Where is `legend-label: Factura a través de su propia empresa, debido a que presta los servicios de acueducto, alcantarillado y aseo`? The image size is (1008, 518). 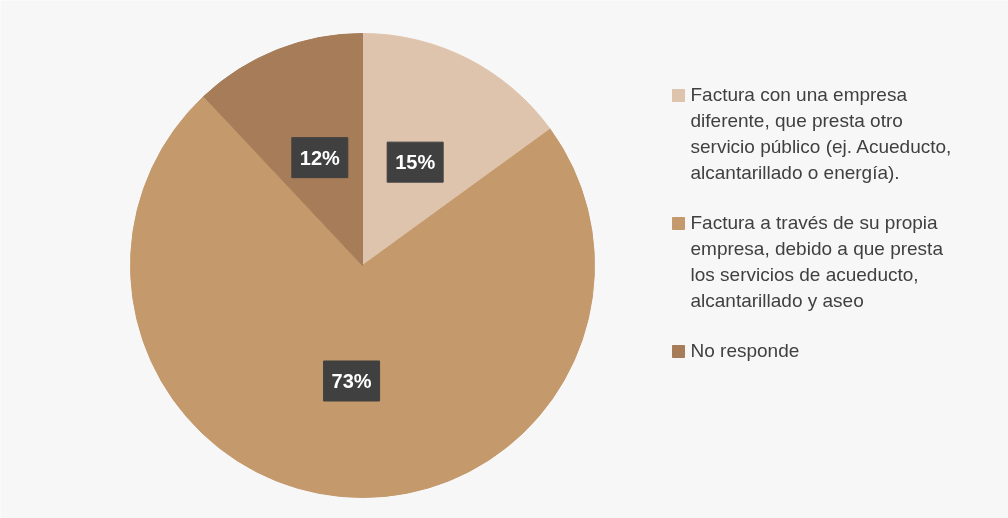 legend-label: Factura a través de su propia empresa, debido a que presta los servicios de acueducto, alcantarillado y aseo is located at coordinates (817, 261).